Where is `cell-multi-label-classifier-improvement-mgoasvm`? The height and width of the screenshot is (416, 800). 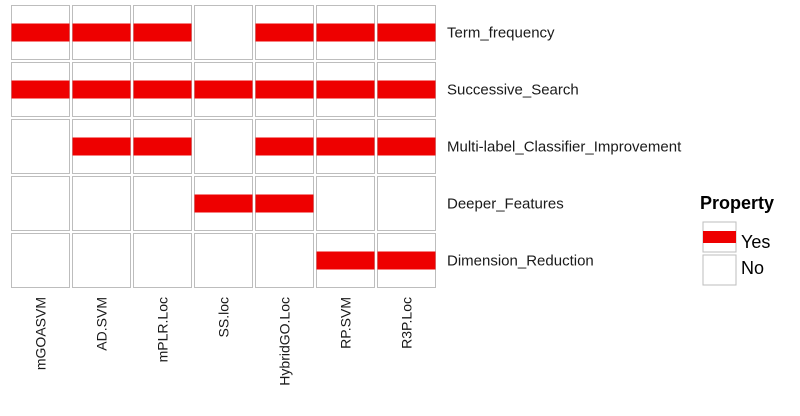
cell-multi-label-classifier-improvement-mgoasvm is located at coordinates (40, 146).